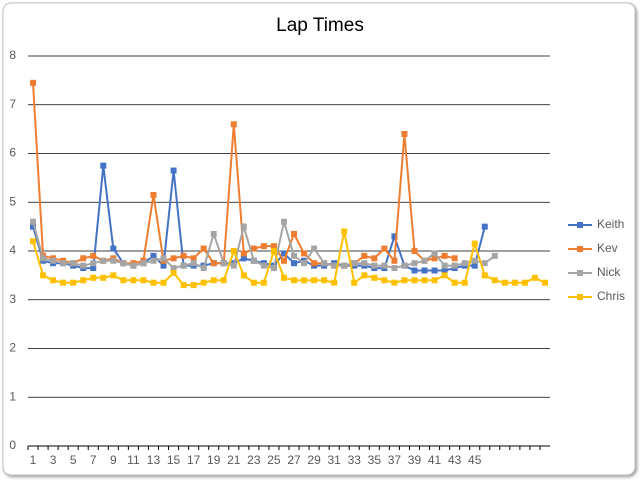 The width and height of the screenshot is (640, 480). What do you see at coordinates (12, 445) in the screenshot?
I see `y-tick-label: 0` at bounding box center [12, 445].